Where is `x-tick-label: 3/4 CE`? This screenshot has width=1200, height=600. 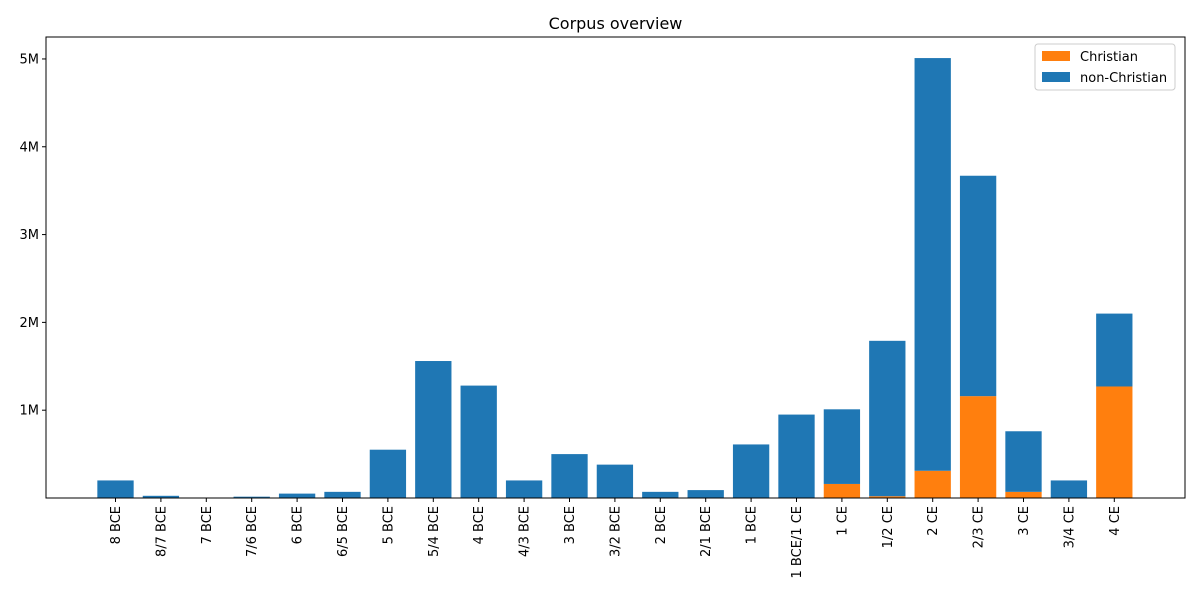 x-tick-label: 3/4 CE is located at coordinates (1069, 527).